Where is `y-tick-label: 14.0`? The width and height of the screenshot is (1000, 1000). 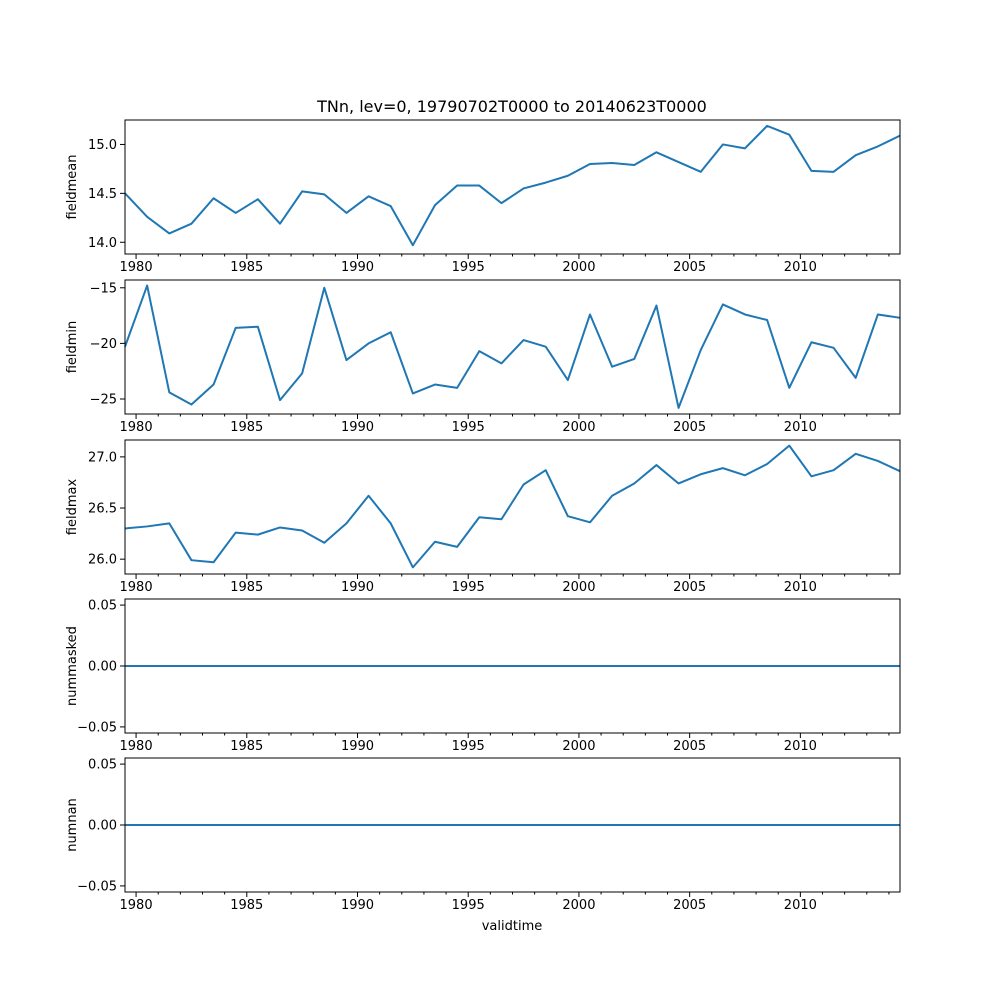 y-tick-label: 14.0 is located at coordinates (102, 243).